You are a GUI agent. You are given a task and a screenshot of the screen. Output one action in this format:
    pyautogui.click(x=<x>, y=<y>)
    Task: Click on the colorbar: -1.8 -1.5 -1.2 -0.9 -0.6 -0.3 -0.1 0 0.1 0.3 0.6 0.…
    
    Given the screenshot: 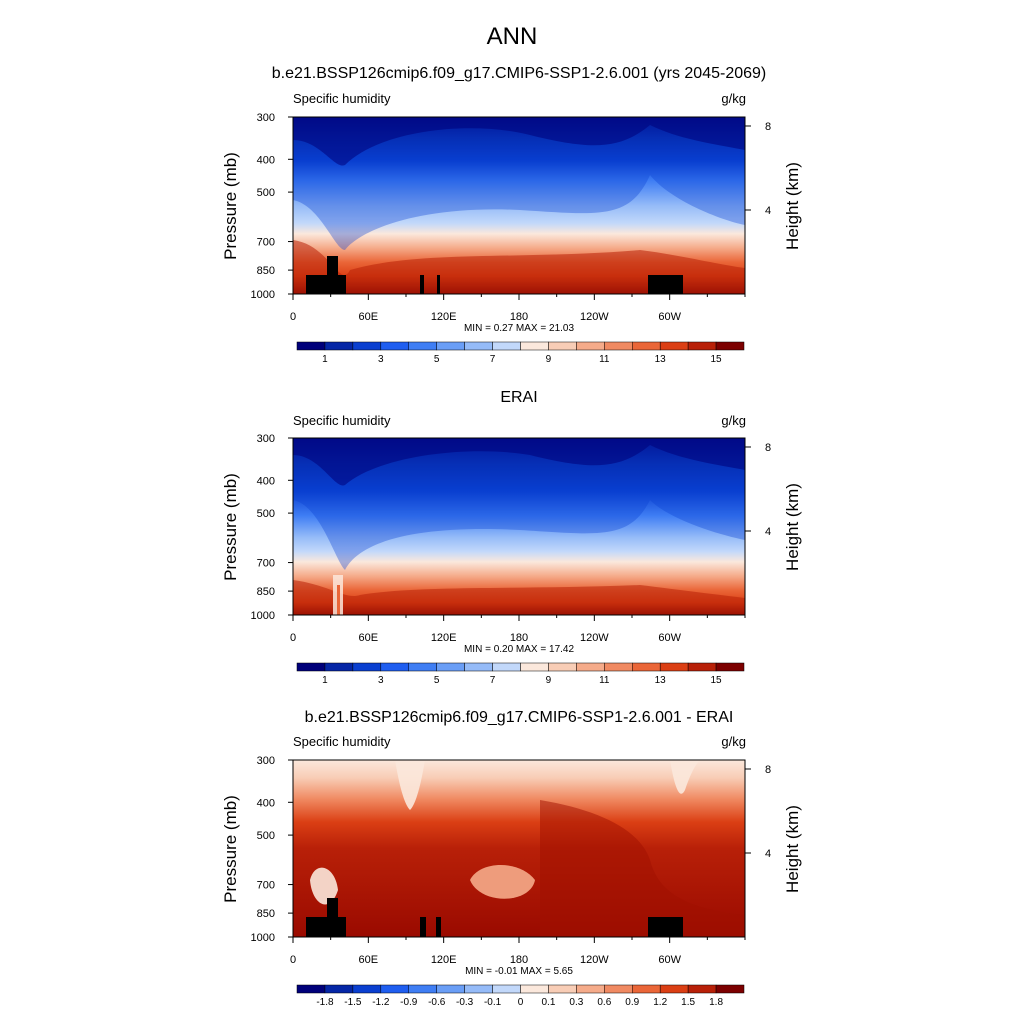 What is the action you would take?
    pyautogui.click(x=520, y=996)
    